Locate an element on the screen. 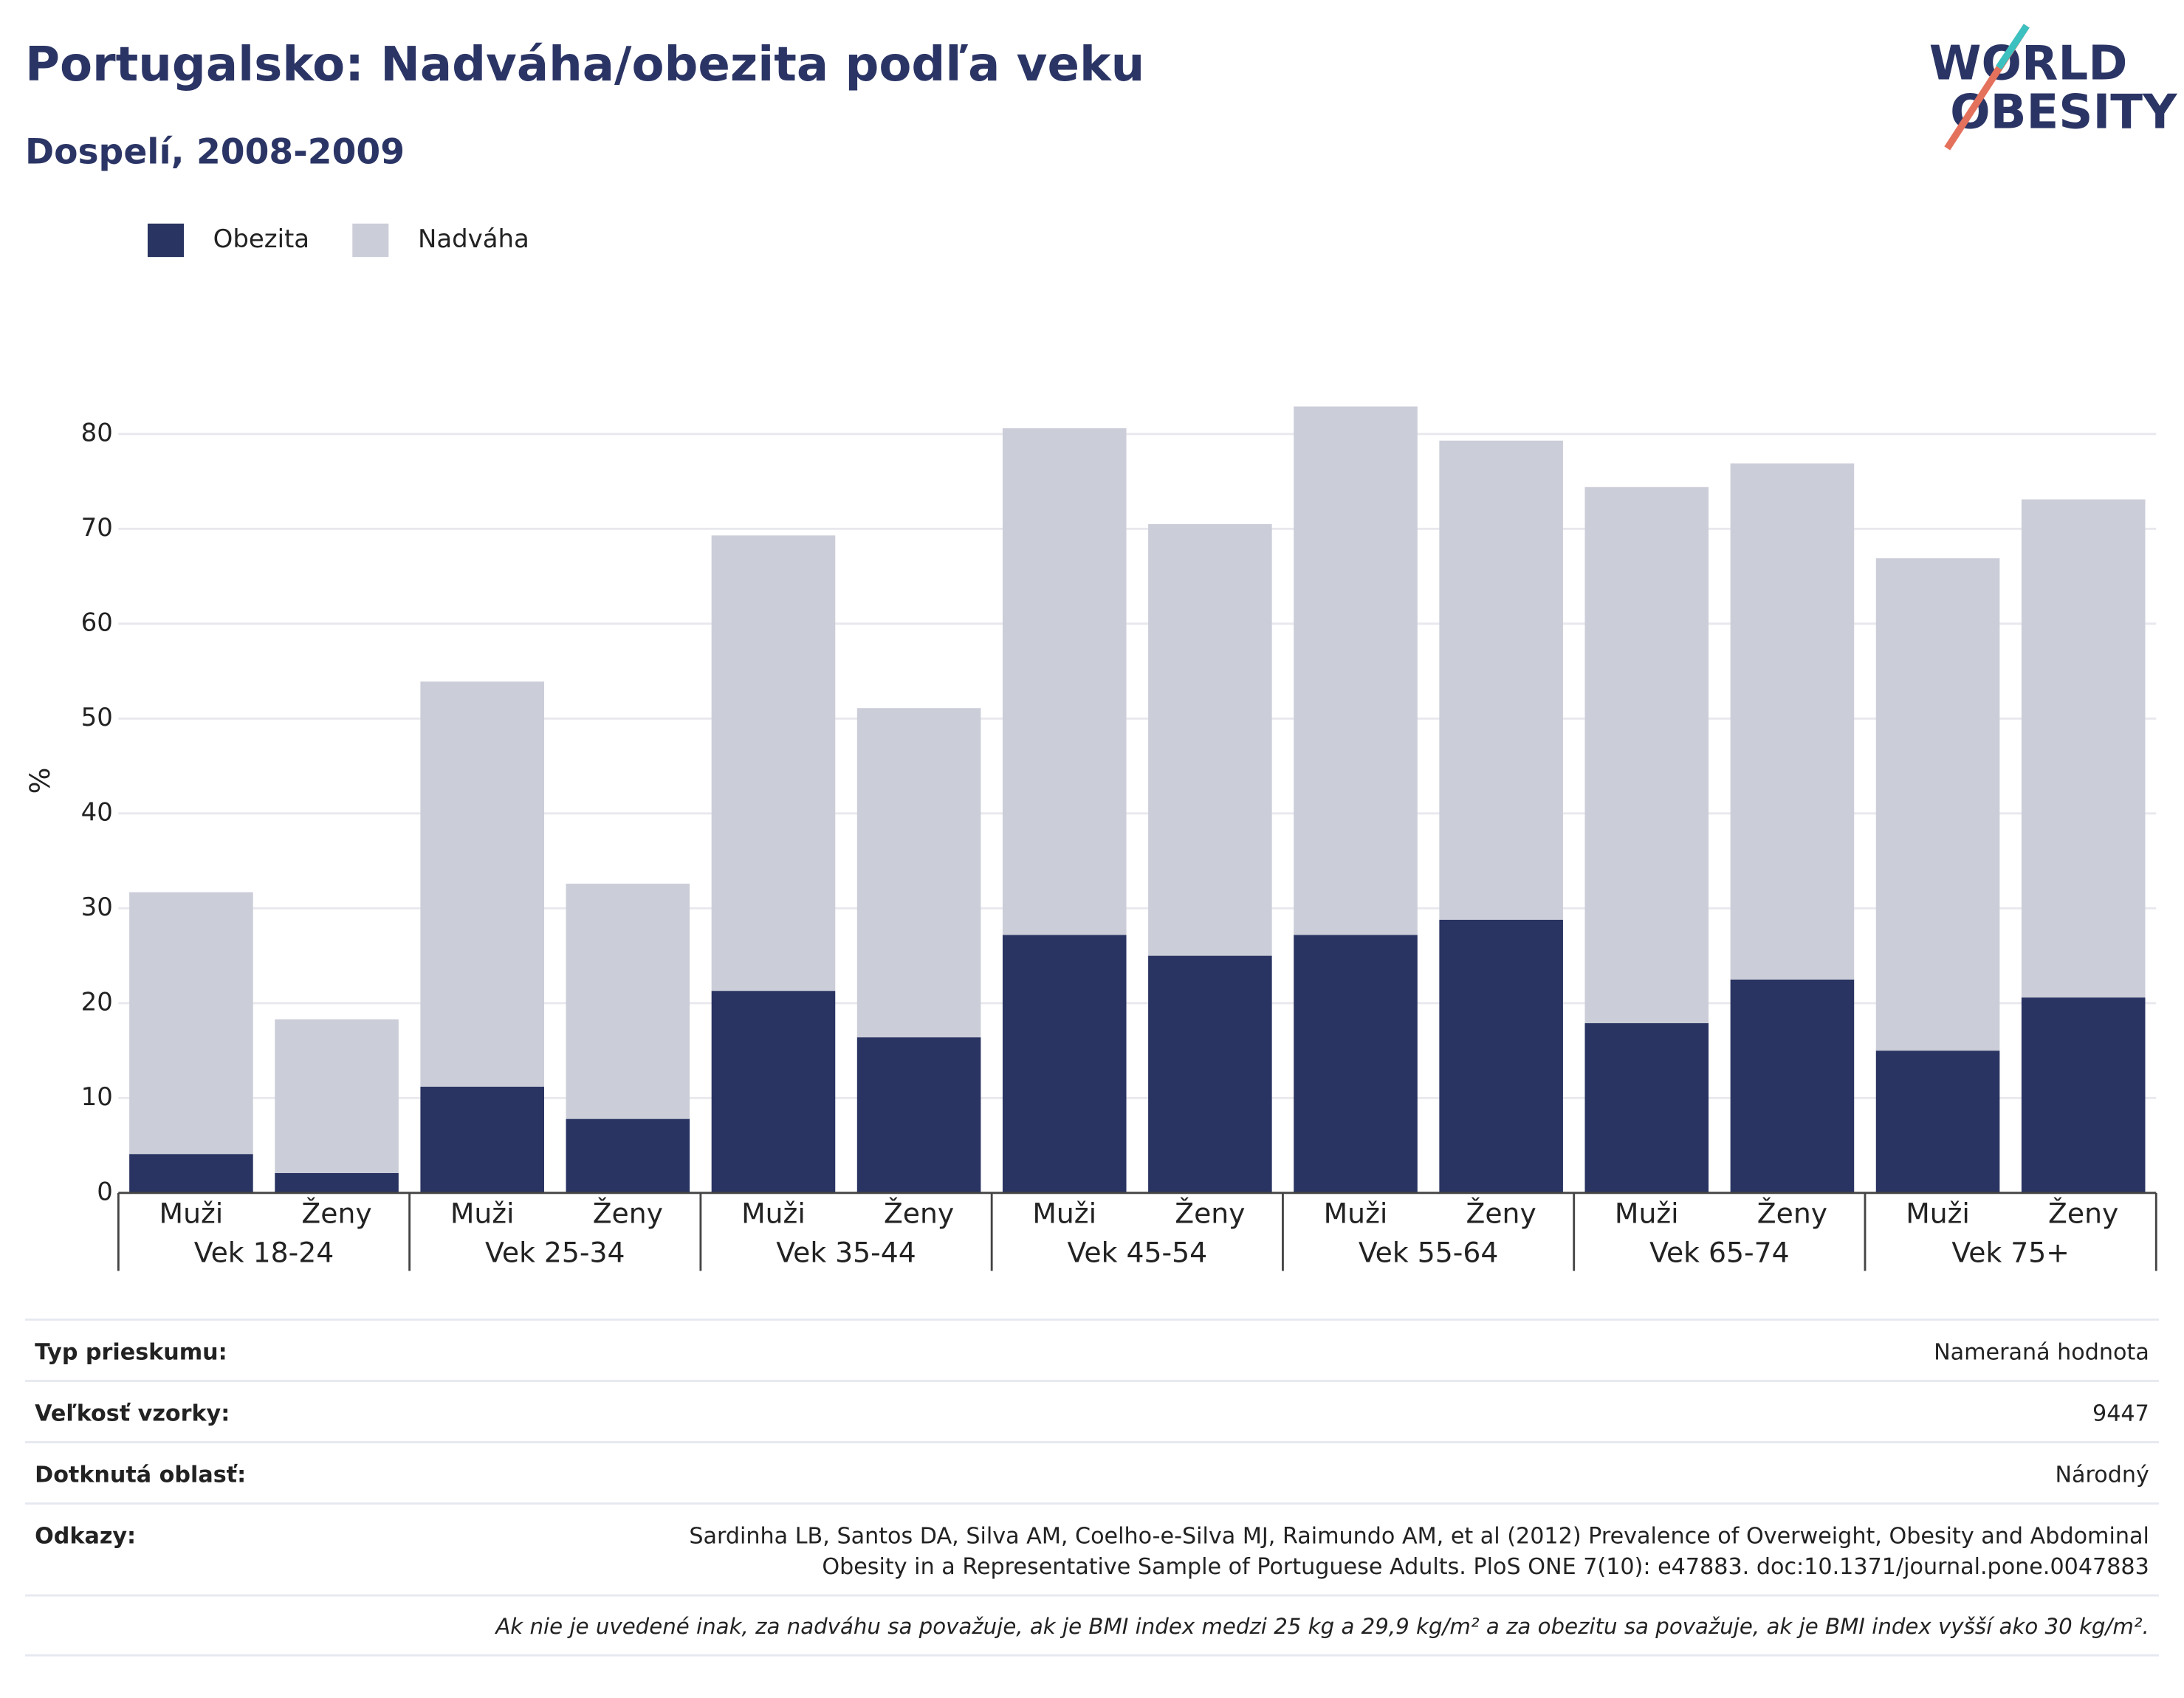 The width and height of the screenshot is (2184, 1698). info-value: Nameraná hodnota is located at coordinates (2042, 1352).